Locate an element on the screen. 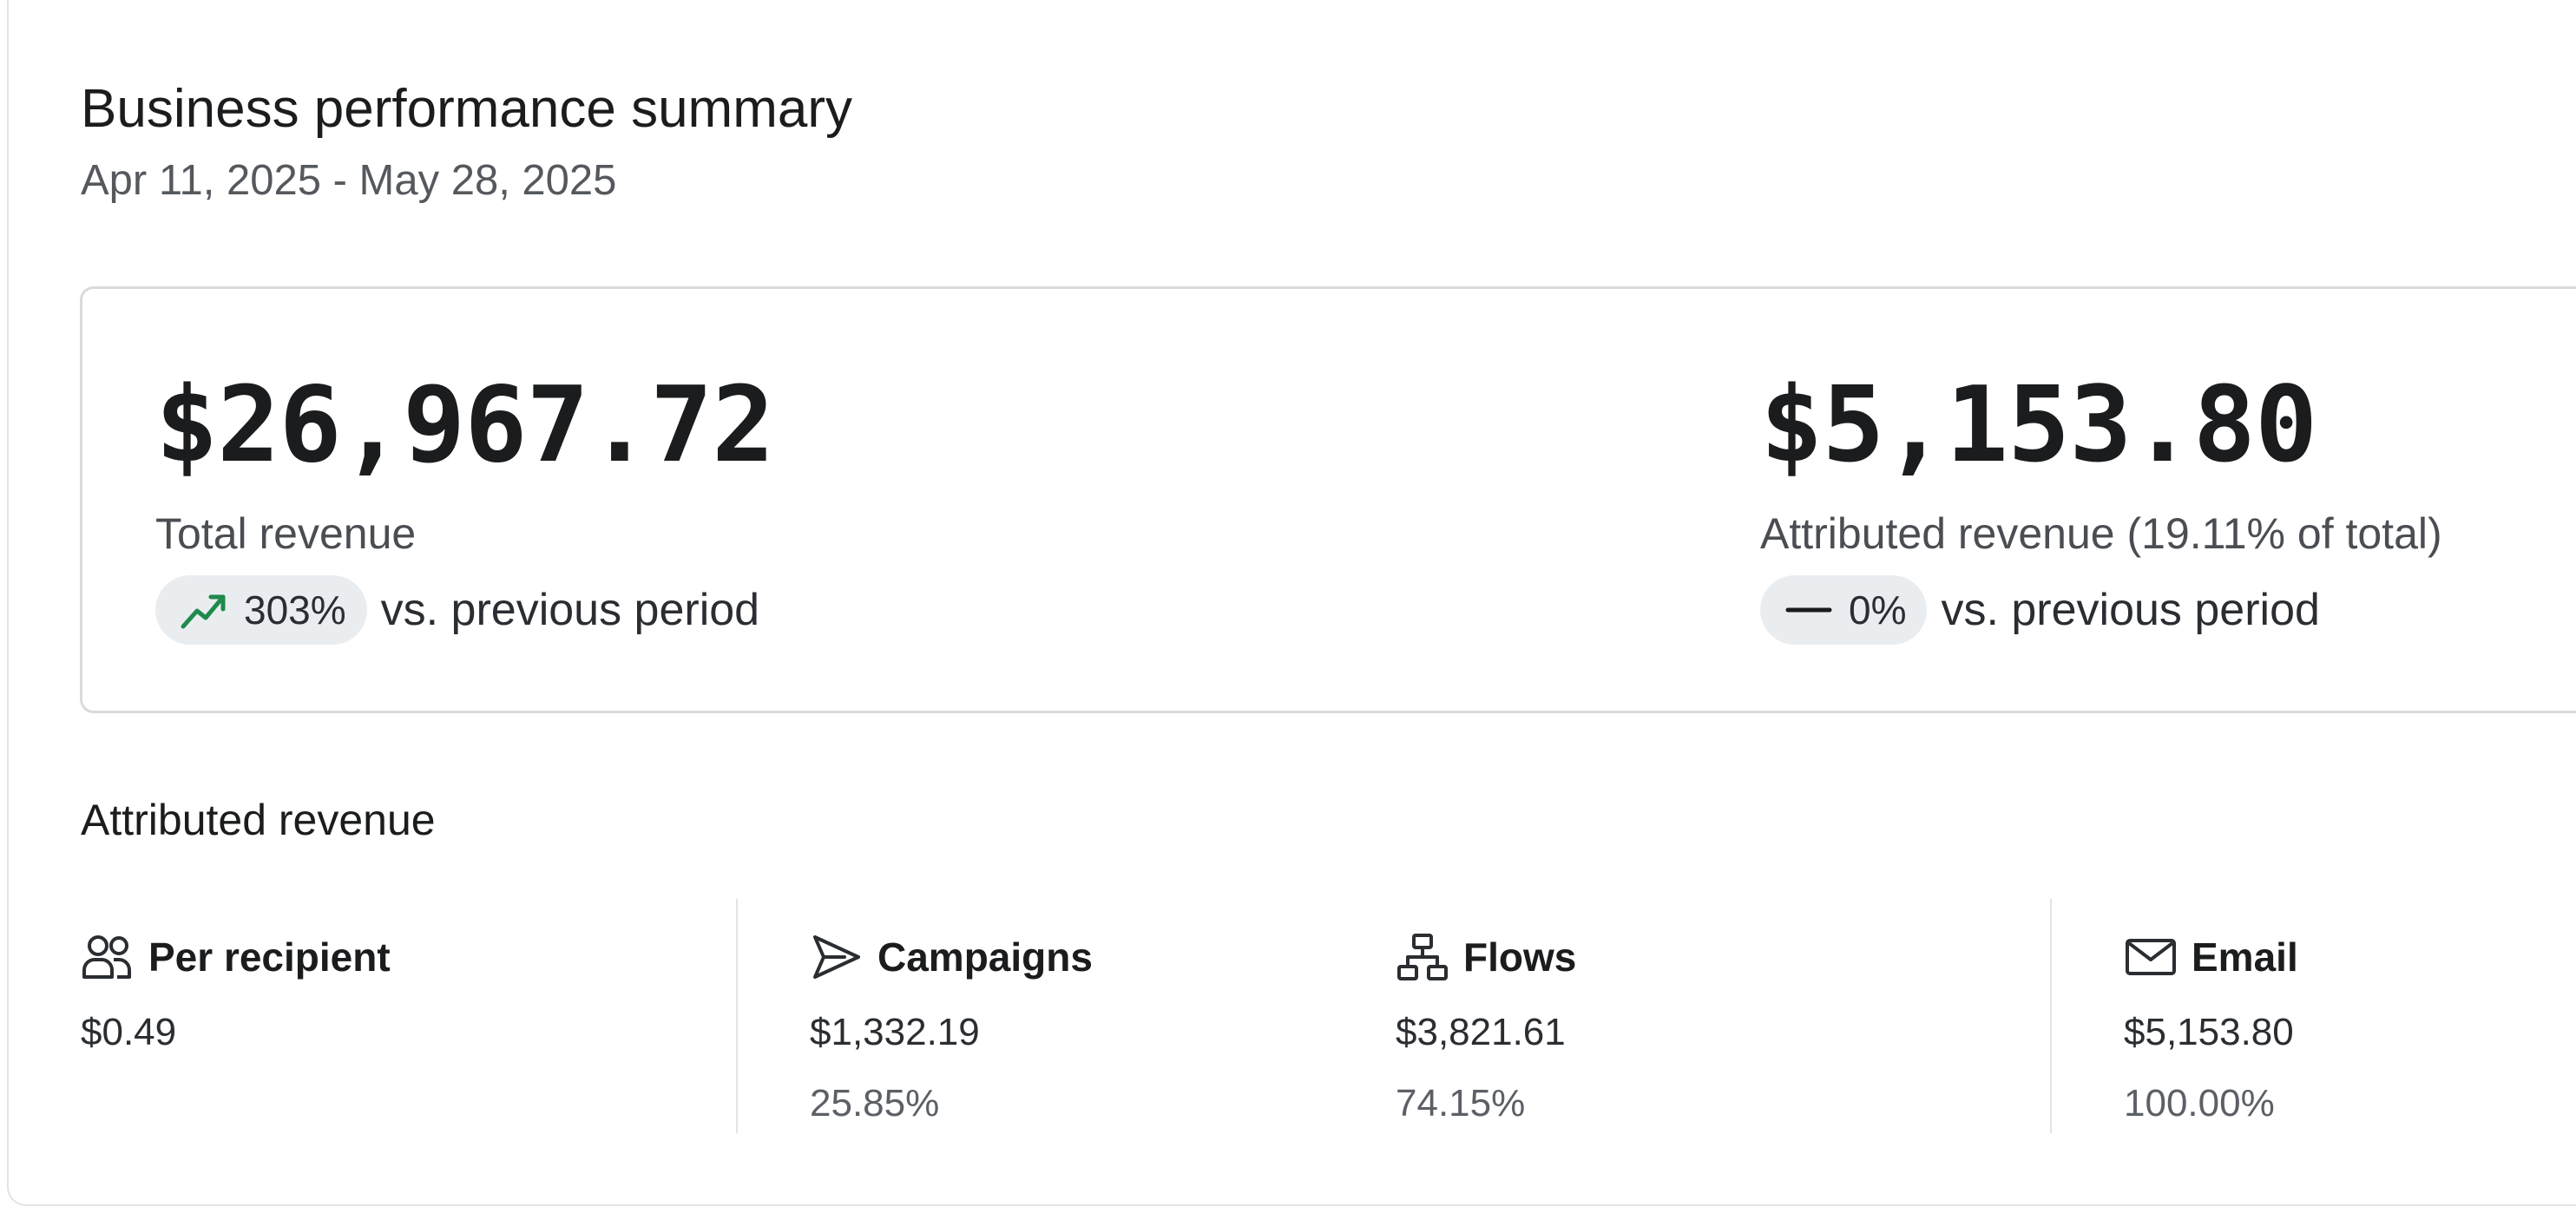 The height and width of the screenshot is (1213, 2576). metric-percent: 100.00% is located at coordinates (2199, 1103).